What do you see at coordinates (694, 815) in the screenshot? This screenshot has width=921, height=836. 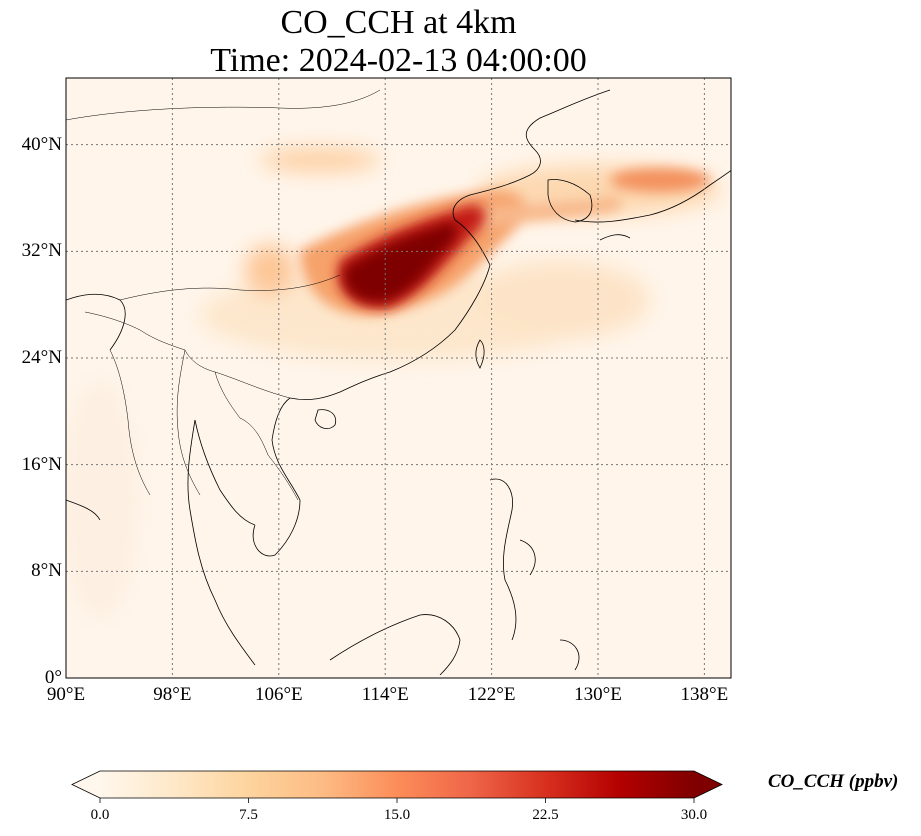 I see `colorbar-tick-label: 30.0` at bounding box center [694, 815].